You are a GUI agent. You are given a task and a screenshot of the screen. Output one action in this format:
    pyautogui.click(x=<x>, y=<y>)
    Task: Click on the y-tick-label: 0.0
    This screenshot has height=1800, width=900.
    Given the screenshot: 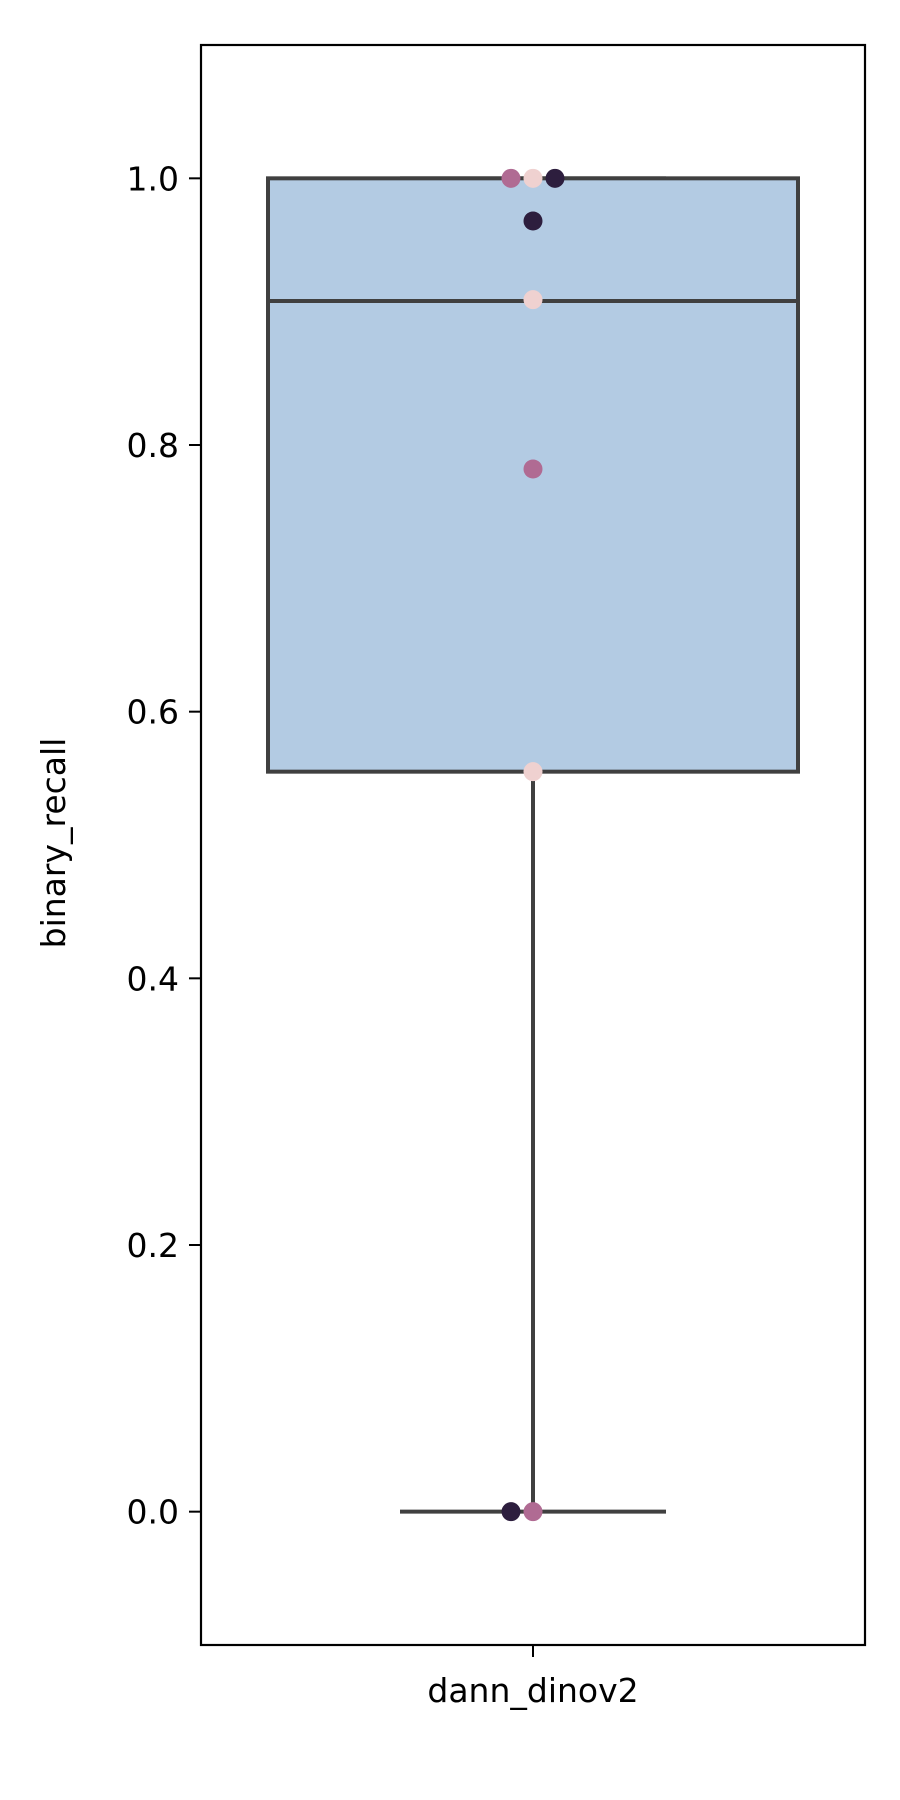 What is the action you would take?
    pyautogui.click(x=153, y=1512)
    